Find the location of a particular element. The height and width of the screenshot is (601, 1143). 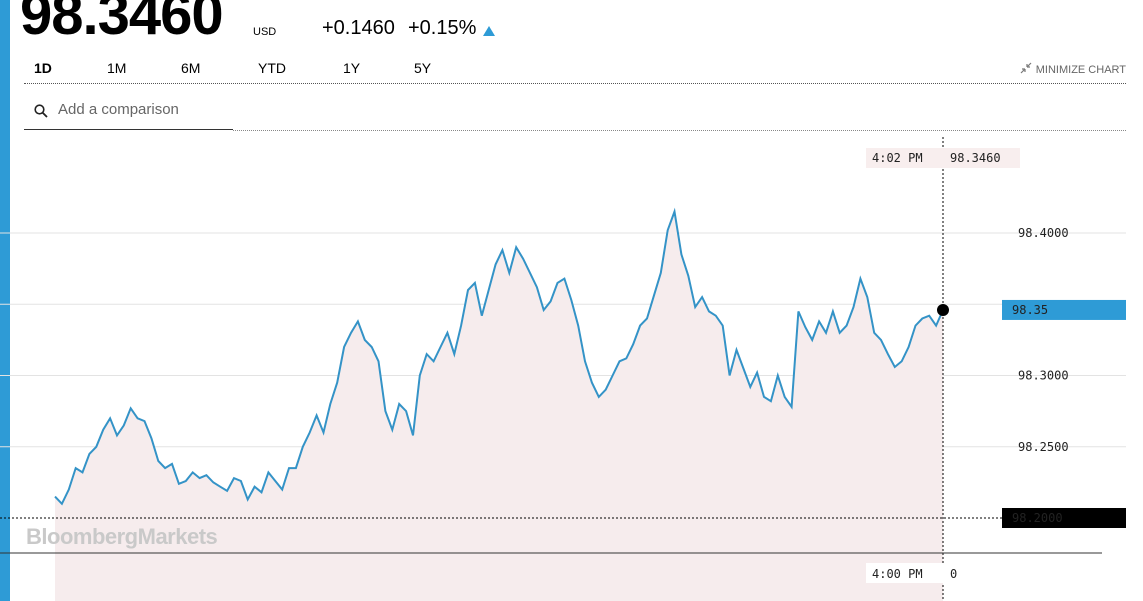

bloomberg-watermark: BloombergMarkets is located at coordinates (122, 536).